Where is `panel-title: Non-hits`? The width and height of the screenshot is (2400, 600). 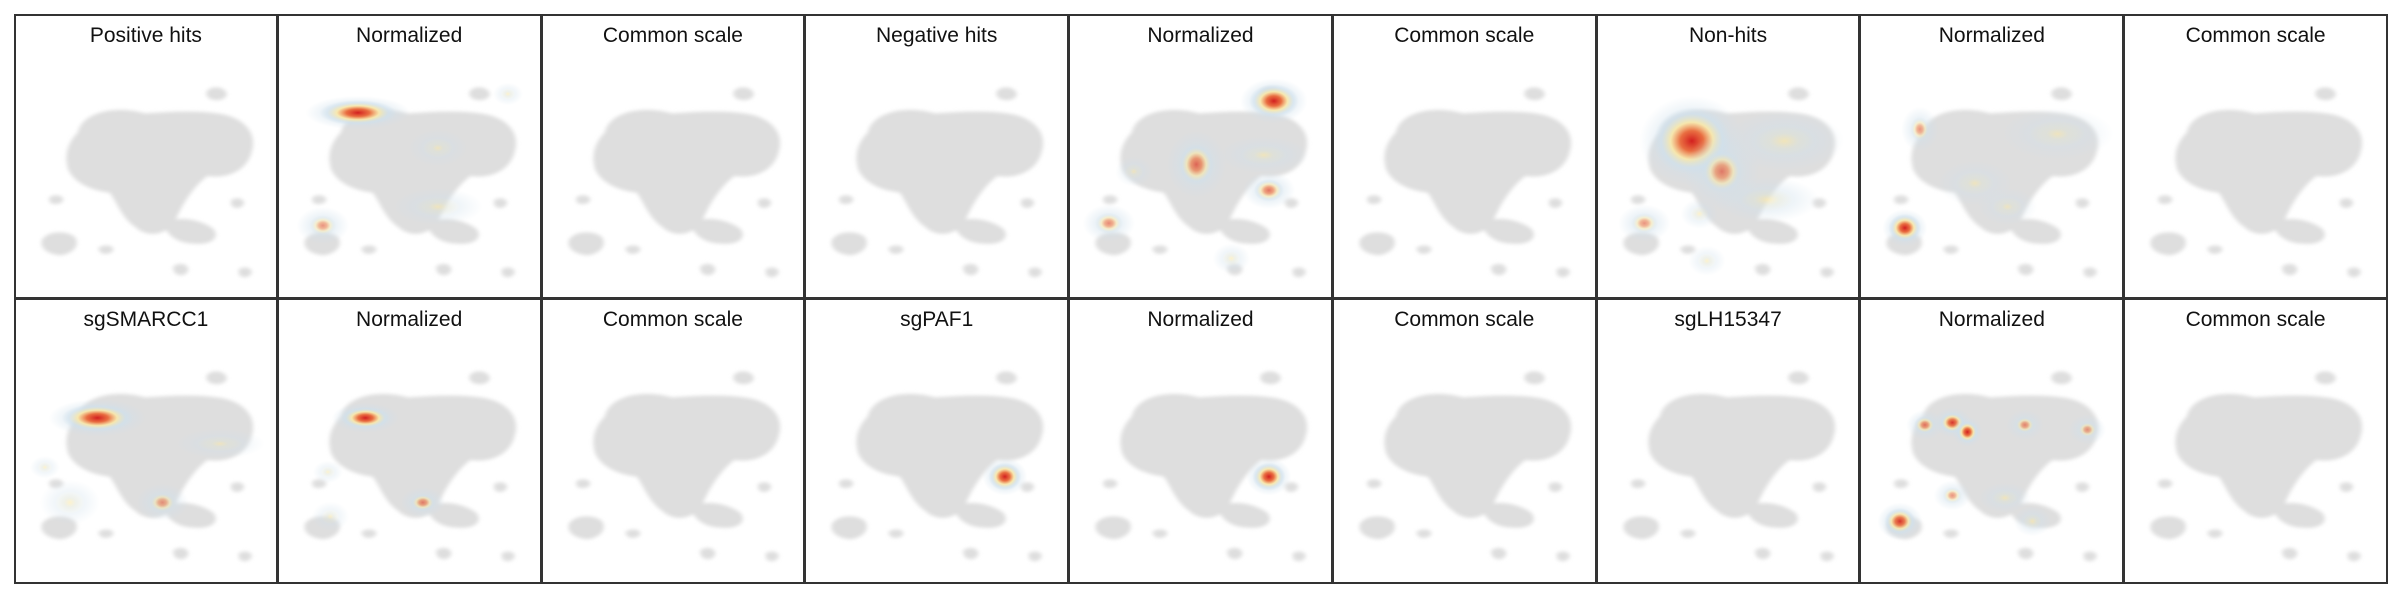
panel-title: Non-hits is located at coordinates (1728, 35).